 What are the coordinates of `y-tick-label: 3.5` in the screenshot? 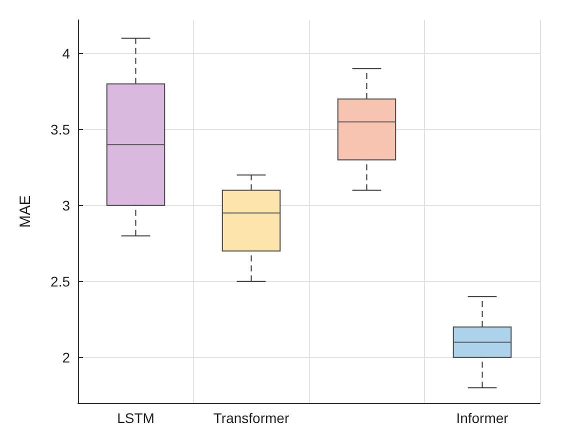 It's located at (60, 129).